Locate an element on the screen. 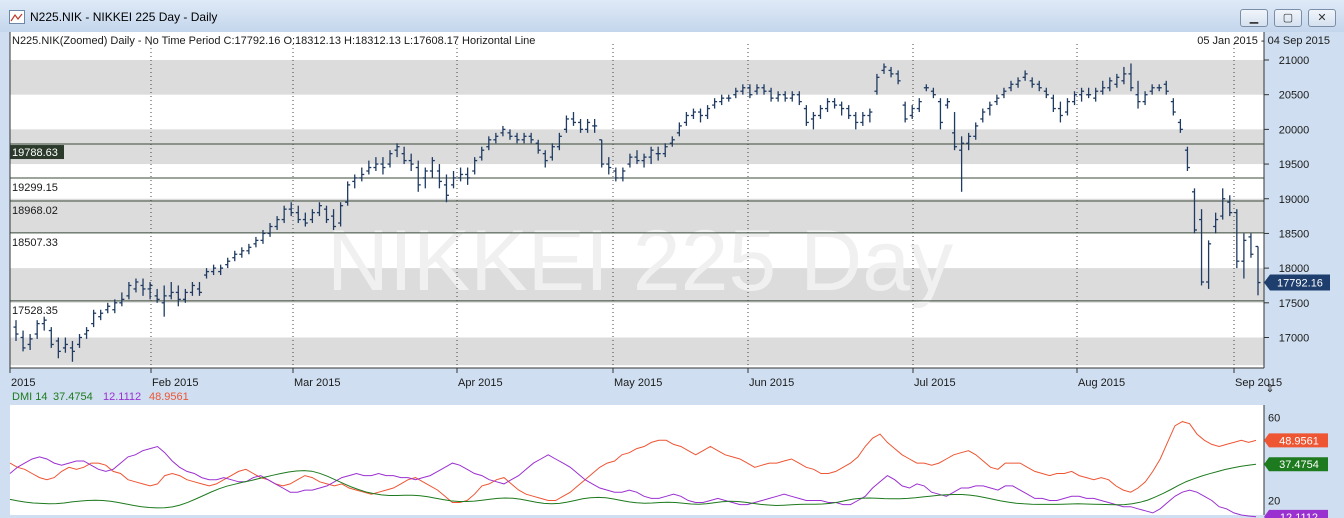  date-tick-label: Feb 2015 is located at coordinates (175, 383).